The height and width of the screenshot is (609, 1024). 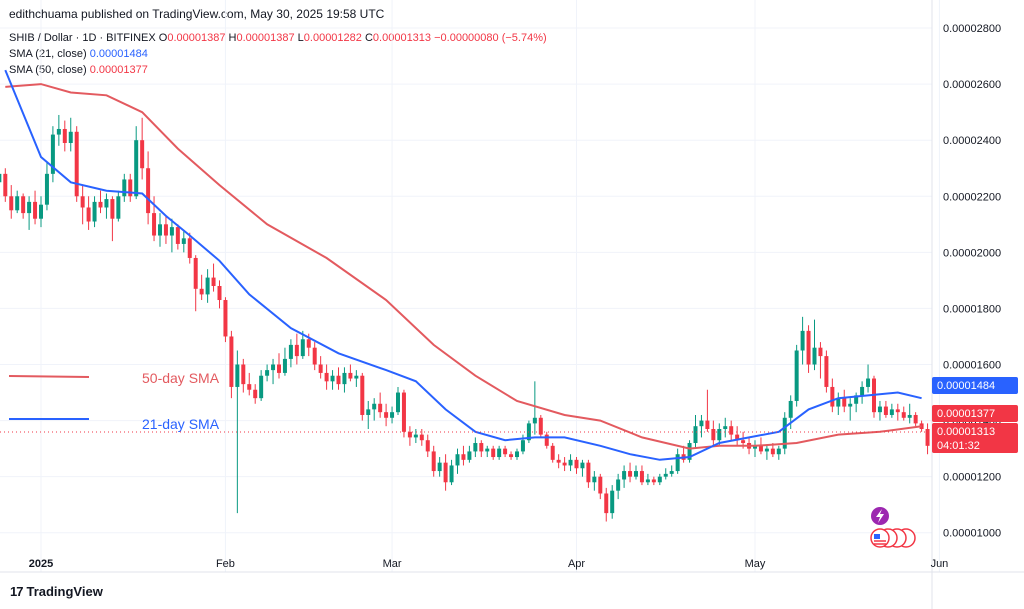 I want to click on time-axis: 2025 Feb Mar Apr May Jun, so click(x=489, y=564).